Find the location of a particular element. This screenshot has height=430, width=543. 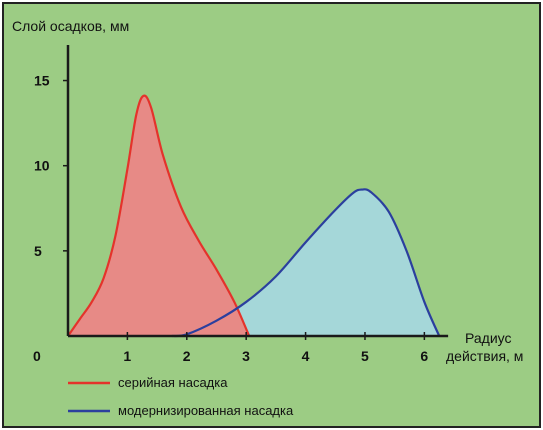

y-tick-label: 15 is located at coordinates (42, 81).